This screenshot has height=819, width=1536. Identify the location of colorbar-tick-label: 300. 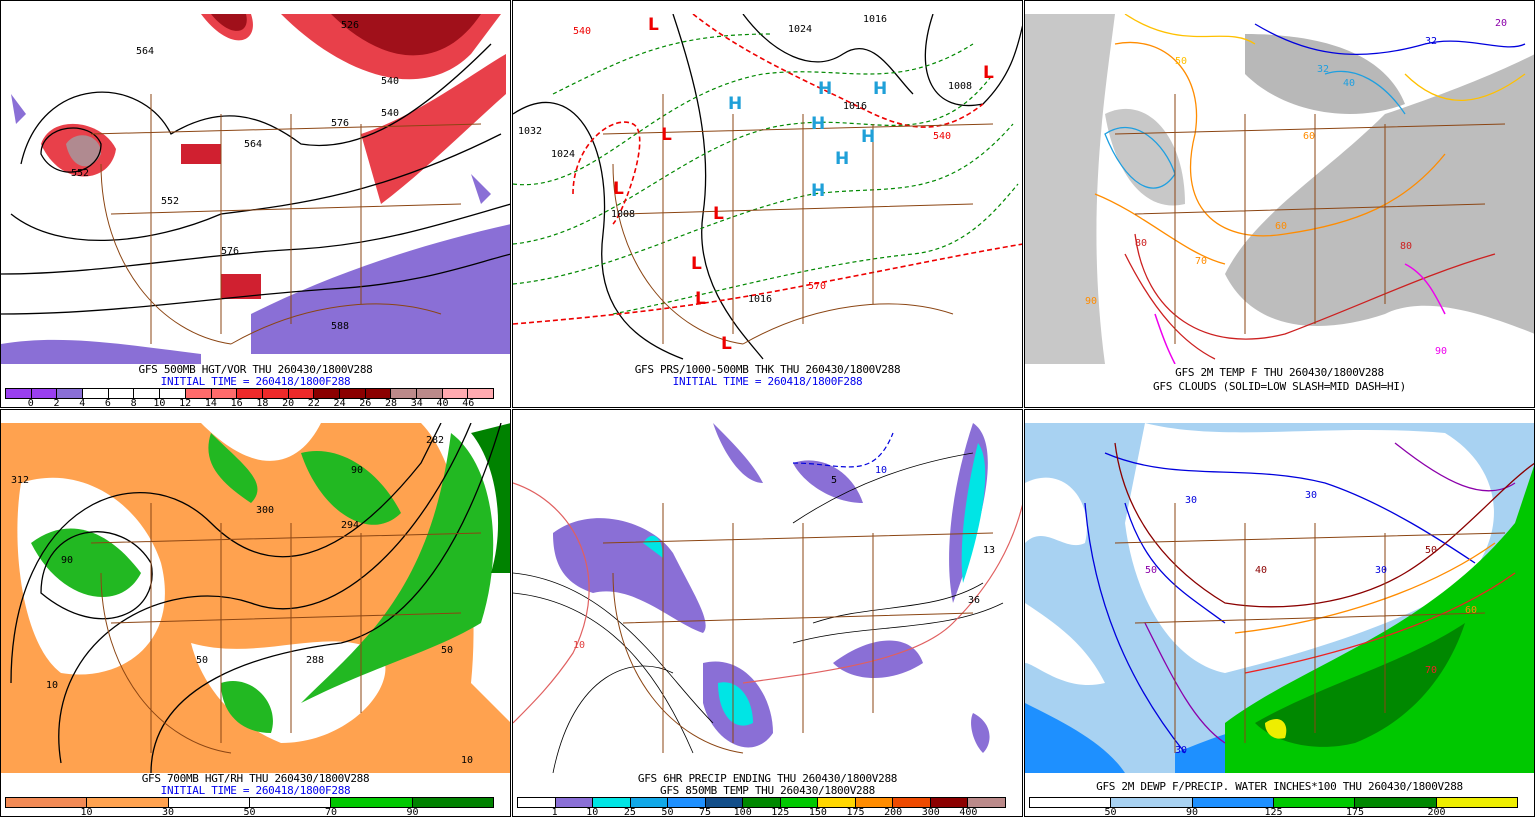
(930, 812).